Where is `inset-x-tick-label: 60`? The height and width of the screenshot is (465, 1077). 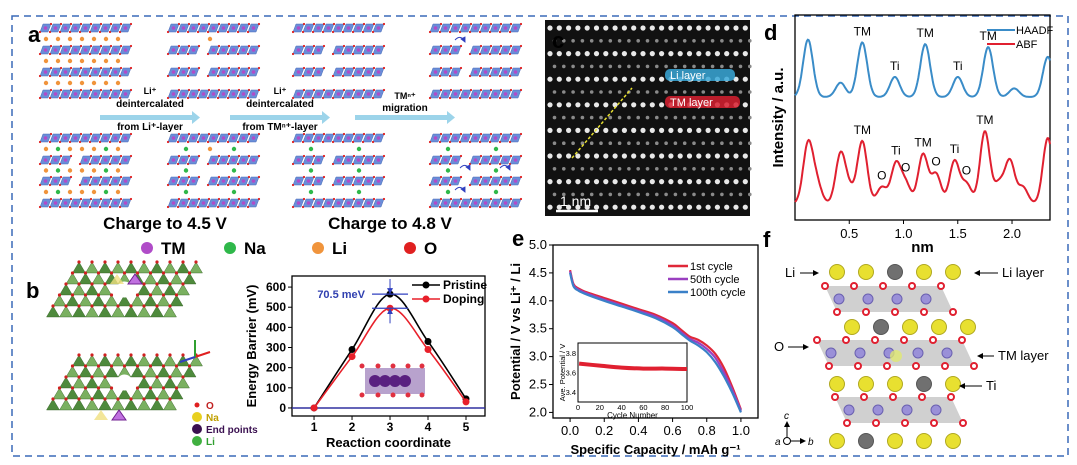 inset-x-tick-label: 60 is located at coordinates (643, 407).